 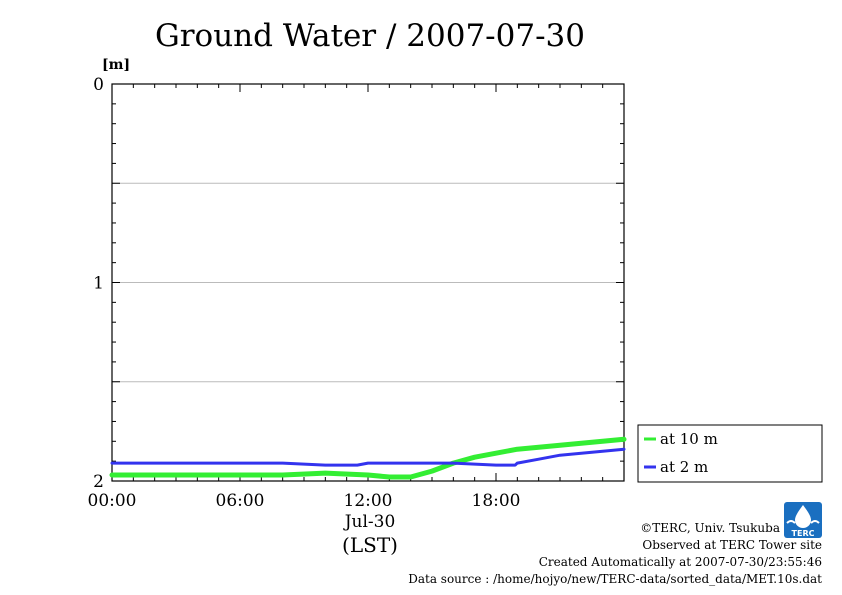 What do you see at coordinates (689, 439) in the screenshot?
I see `legend-label-at-10m: at 10 m` at bounding box center [689, 439].